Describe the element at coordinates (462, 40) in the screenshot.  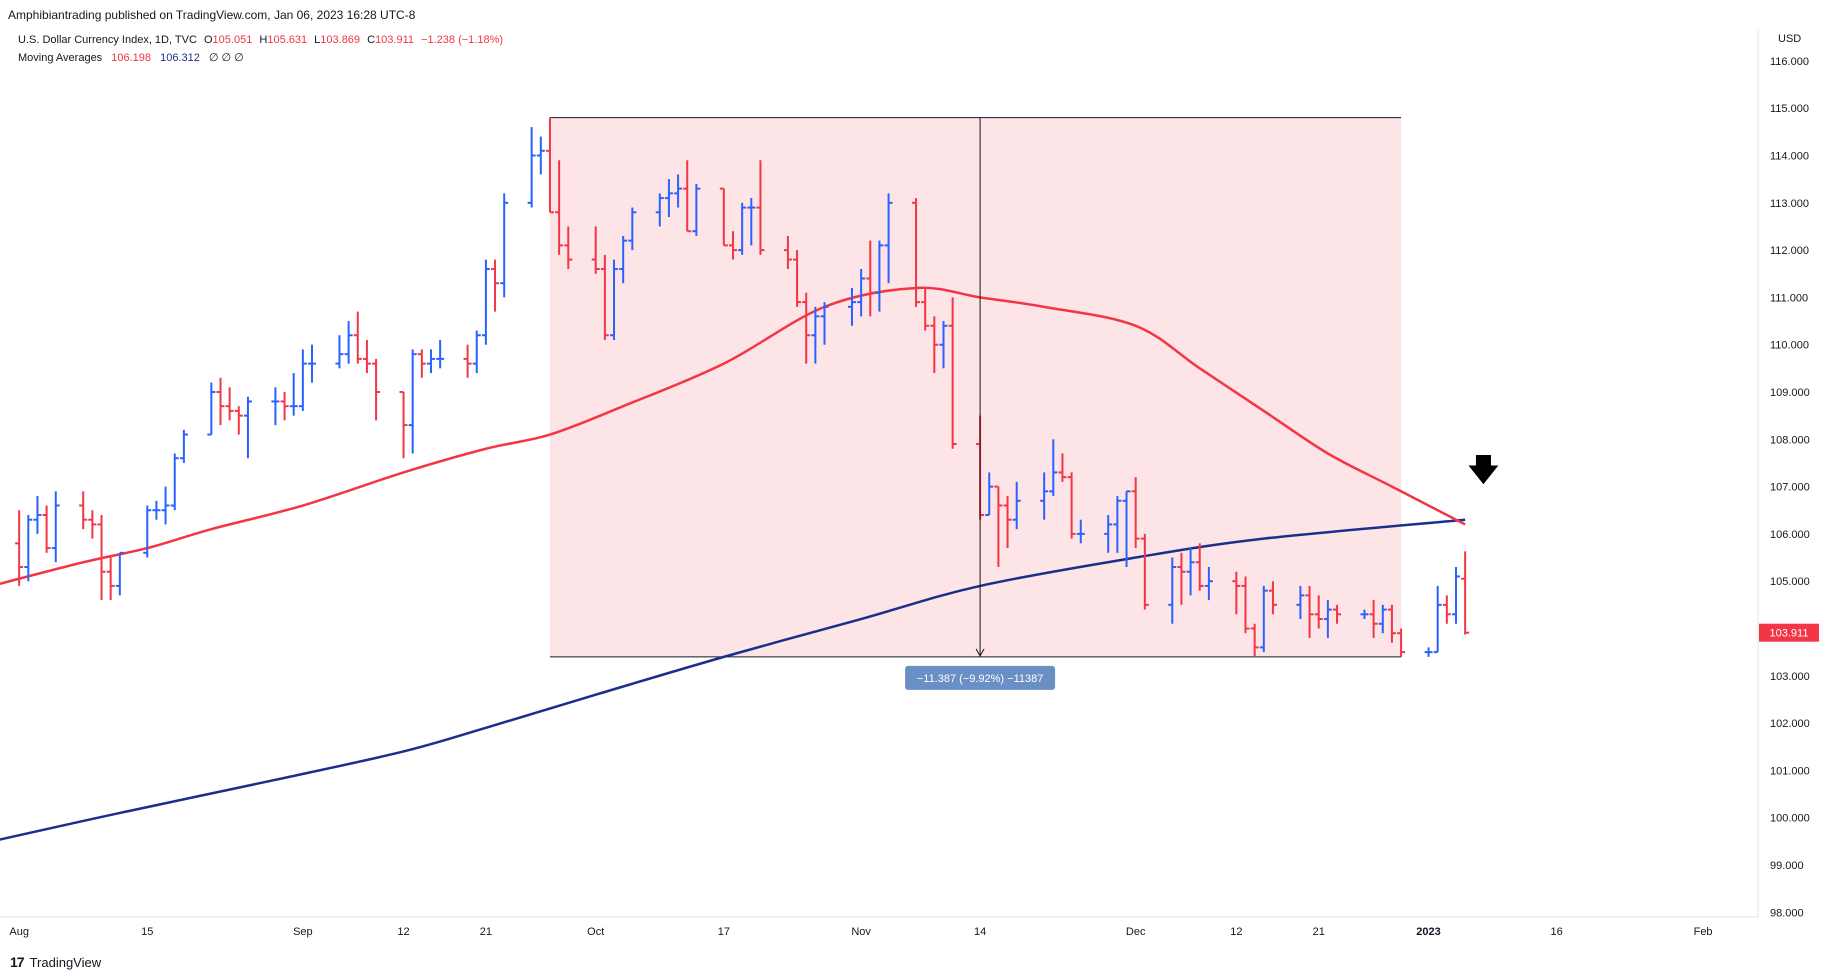
I see `change-value: −1.238 (−1.18%)` at that location.